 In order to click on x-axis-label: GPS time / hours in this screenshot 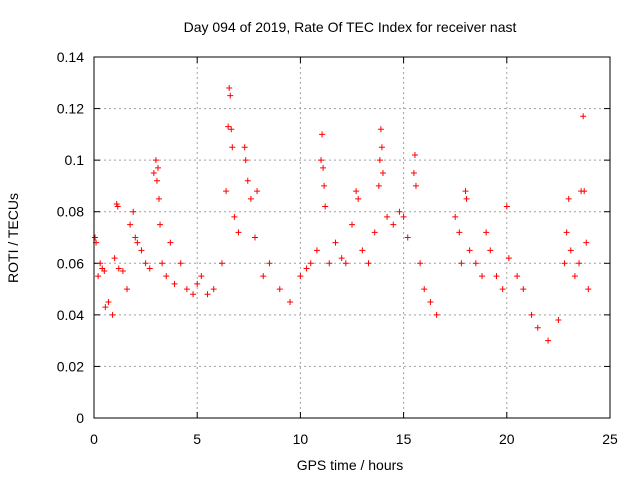, I will do `click(350, 465)`.